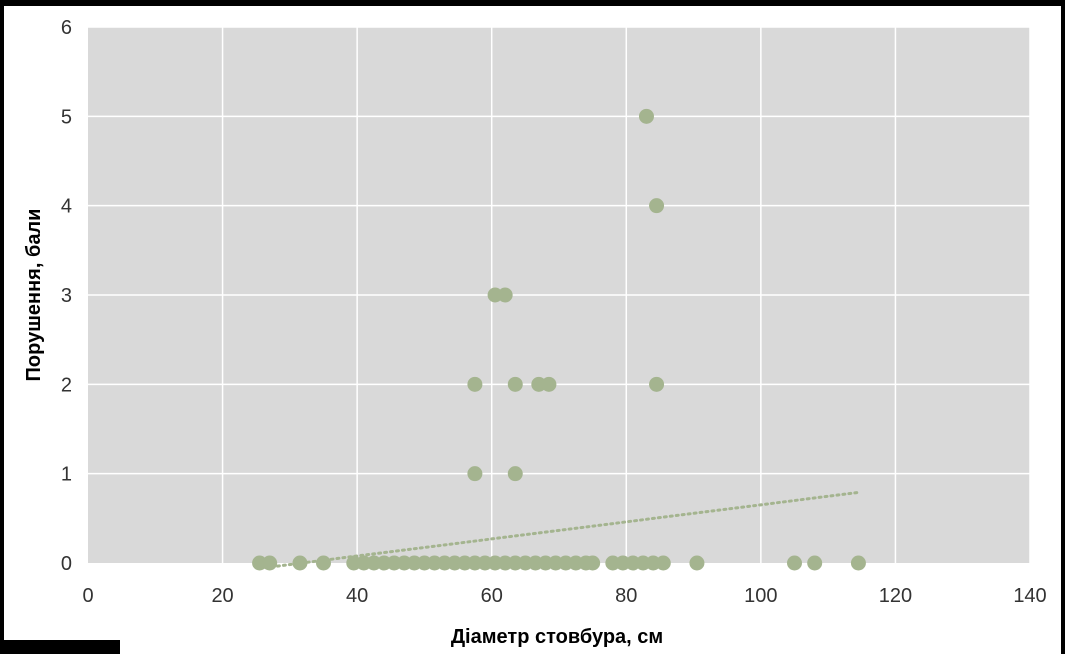 The image size is (1065, 654). I want to click on left-border, so click(2, 327).